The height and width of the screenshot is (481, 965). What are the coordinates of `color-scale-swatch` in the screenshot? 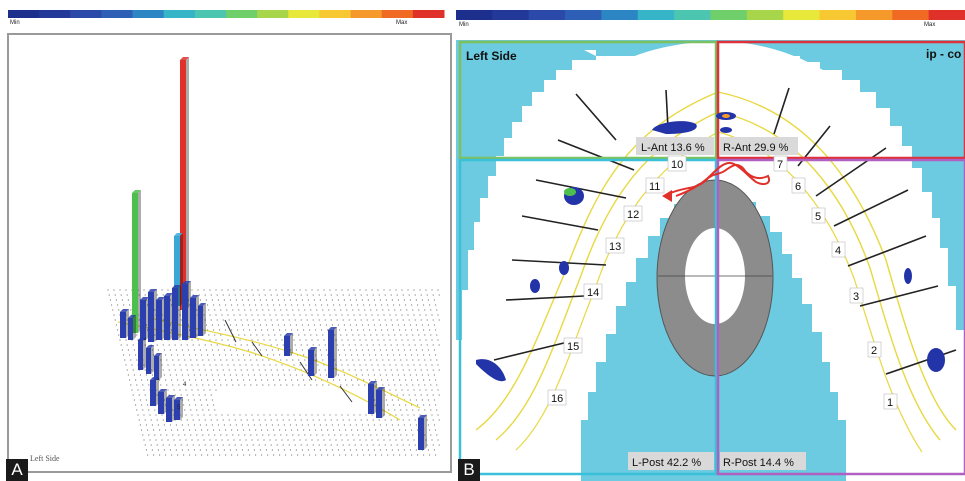 It's located at (397, 14).